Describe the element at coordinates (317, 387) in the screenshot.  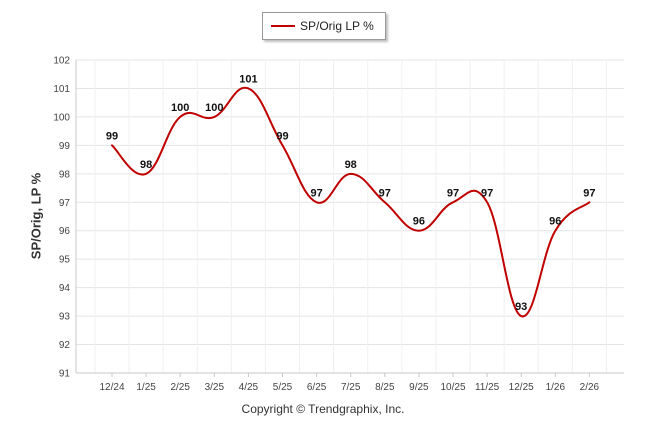
I see `x-tick-label: 6/25` at that location.